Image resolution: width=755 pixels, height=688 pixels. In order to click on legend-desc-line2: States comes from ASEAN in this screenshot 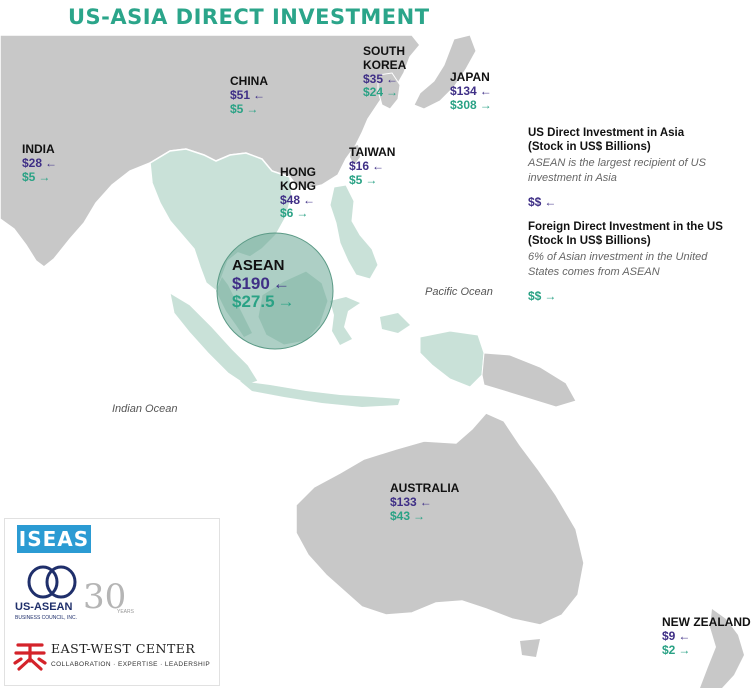, I will do `click(594, 272)`.